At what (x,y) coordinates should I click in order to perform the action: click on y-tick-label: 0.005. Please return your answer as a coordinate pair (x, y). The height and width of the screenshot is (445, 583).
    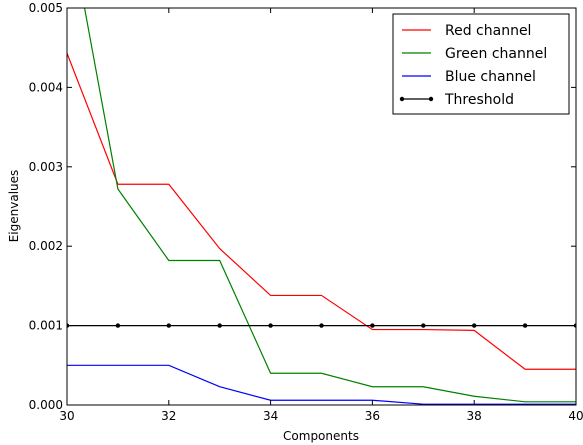
    Looking at the image, I should click on (46, 8).